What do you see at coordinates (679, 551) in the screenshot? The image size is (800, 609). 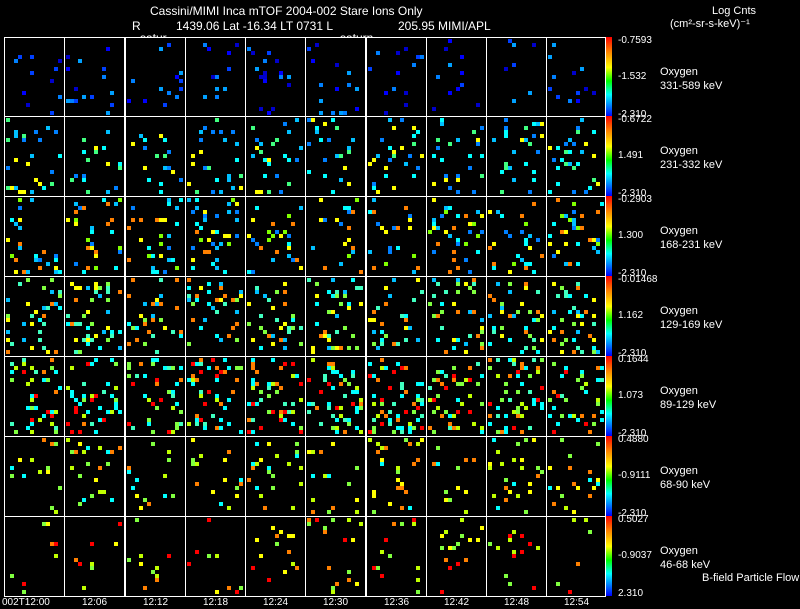 I see `species-label: Oxygen` at bounding box center [679, 551].